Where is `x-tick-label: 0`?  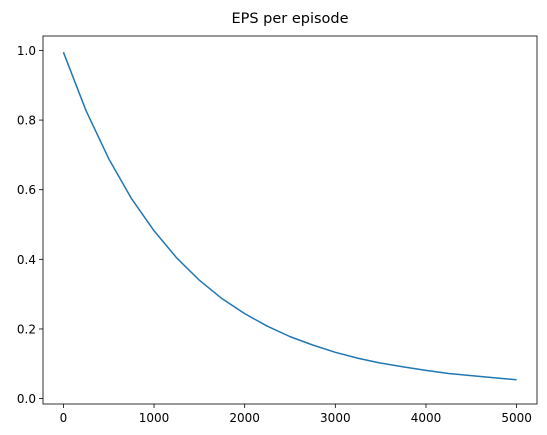 x-tick-label: 0 is located at coordinates (64, 418).